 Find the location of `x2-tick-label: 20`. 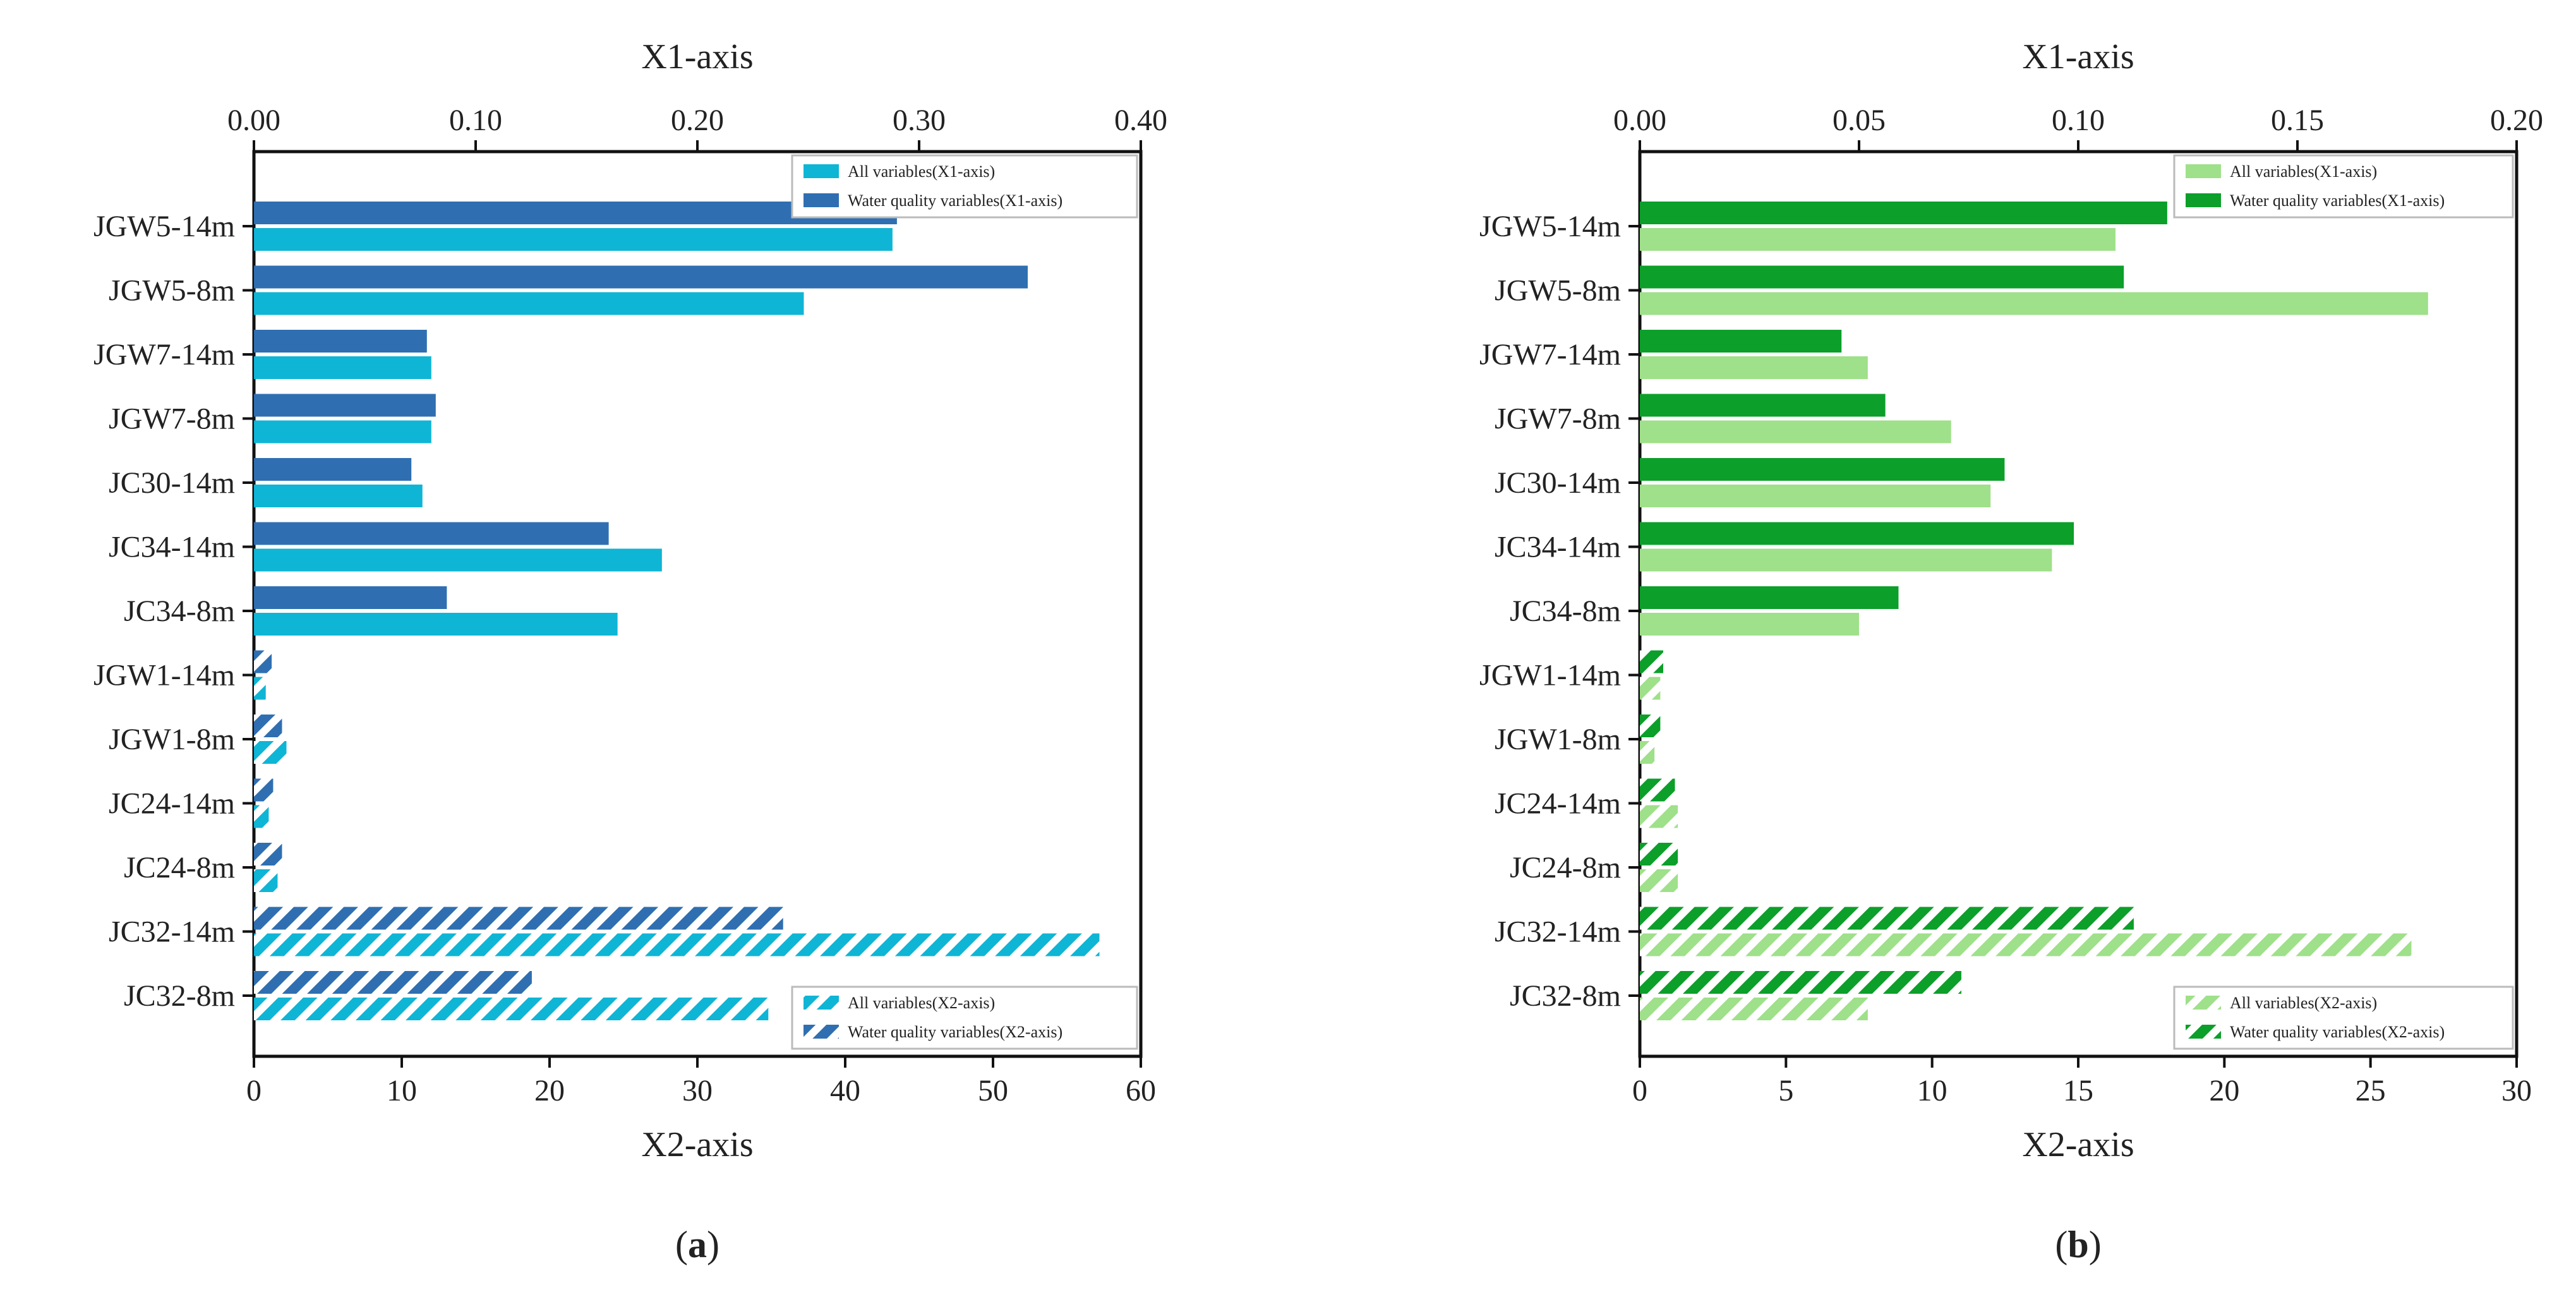

x2-tick-label: 20 is located at coordinates (549, 1090).